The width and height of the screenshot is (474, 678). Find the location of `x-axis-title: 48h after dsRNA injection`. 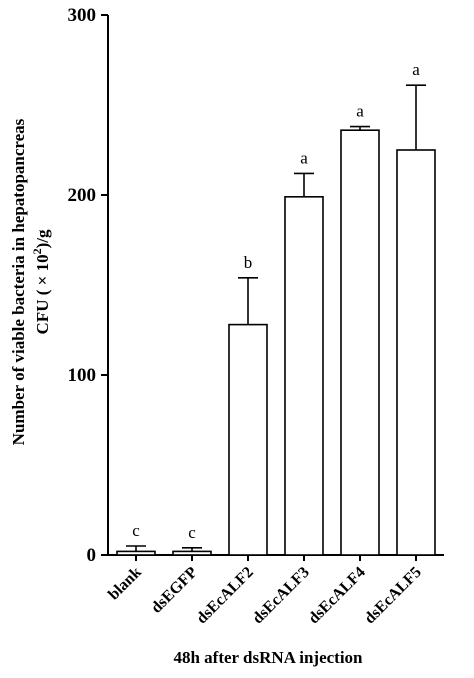

x-axis-title: 48h after dsRNA injection is located at coordinates (268, 657).